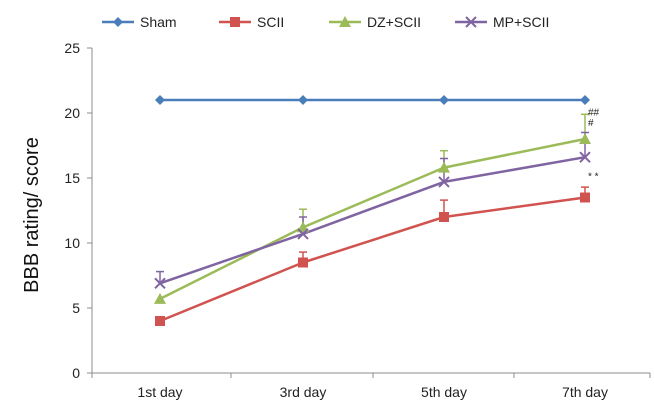 The image size is (654, 409). Describe the element at coordinates (159, 392) in the screenshot. I see `x-tick-label: 1st day` at that location.